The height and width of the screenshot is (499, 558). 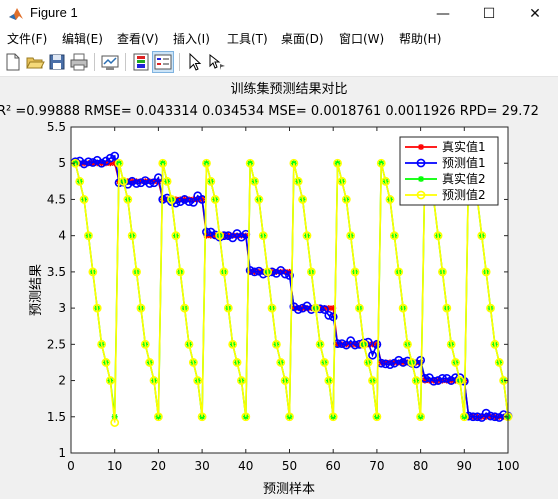 What do you see at coordinates (35, 62) in the screenshot?
I see `open-file-icon` at bounding box center [35, 62].